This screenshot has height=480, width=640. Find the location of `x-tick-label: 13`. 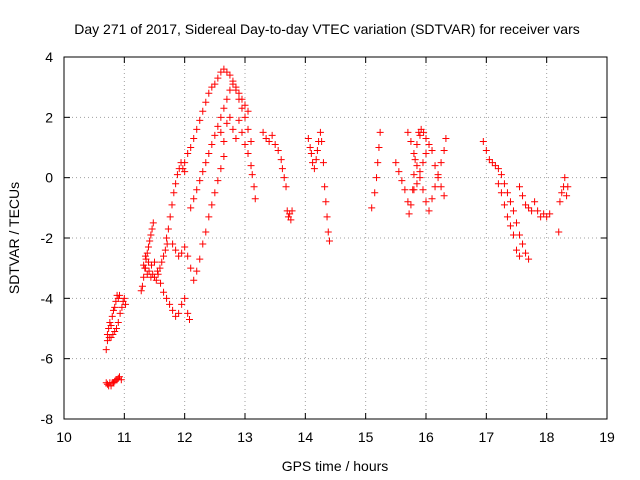

x-tick-label: 13 is located at coordinates (245, 437).